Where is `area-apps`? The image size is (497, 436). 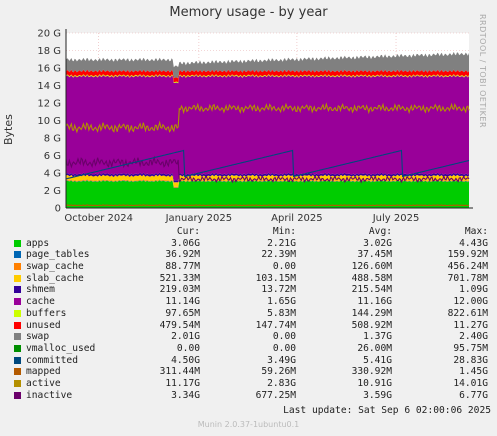
area-apps is located at coordinates (267, 194).